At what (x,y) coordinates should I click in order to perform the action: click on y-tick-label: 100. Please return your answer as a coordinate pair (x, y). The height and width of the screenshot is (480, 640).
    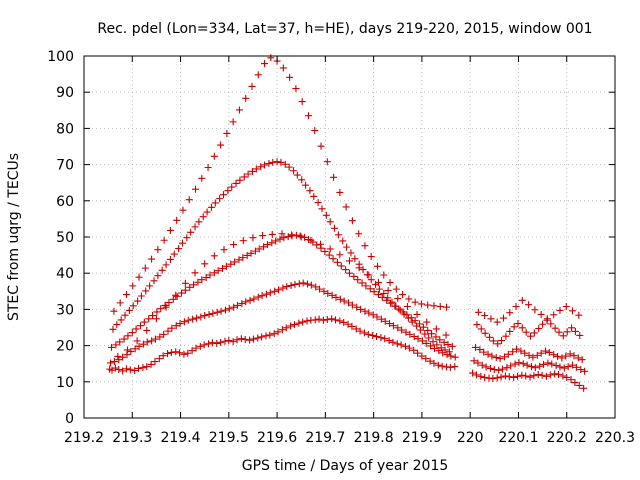
    Looking at the image, I should click on (60, 57).